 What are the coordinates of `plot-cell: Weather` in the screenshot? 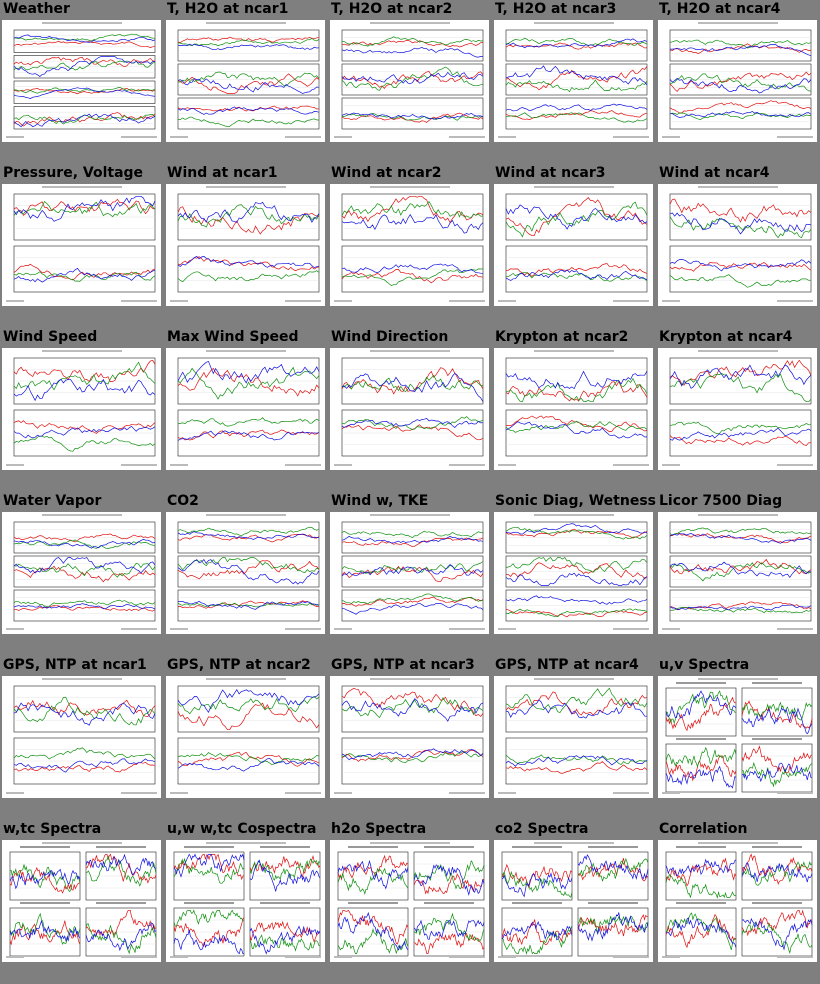 It's located at (82, 82).